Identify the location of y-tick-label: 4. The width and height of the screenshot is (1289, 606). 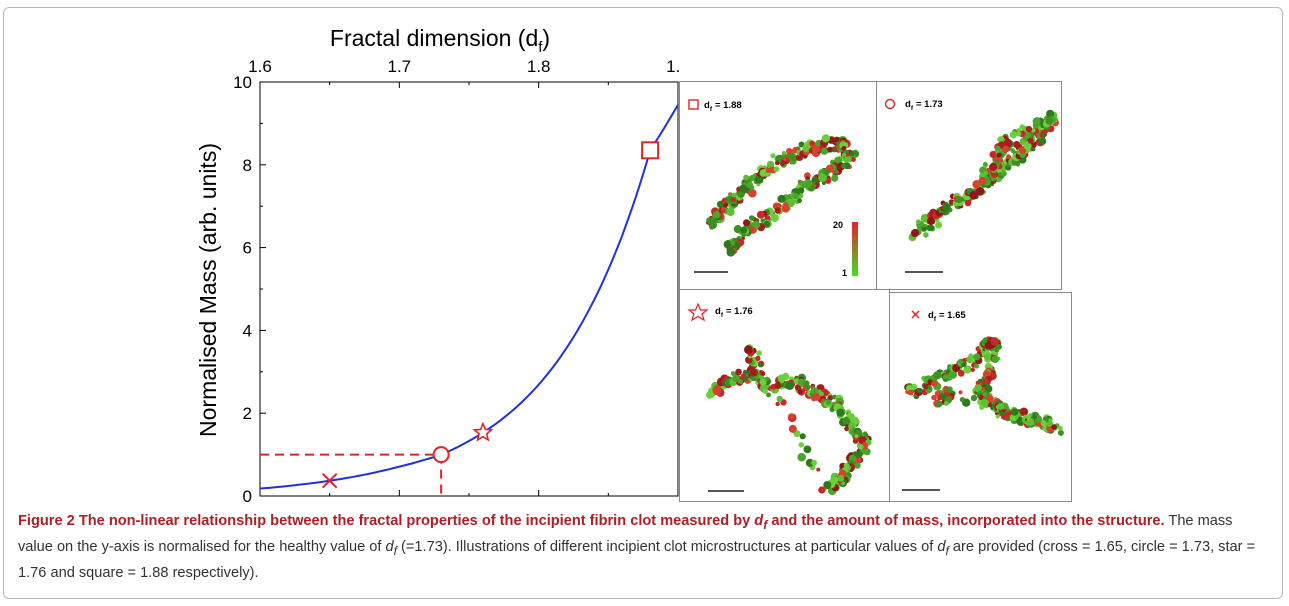
(247, 330).